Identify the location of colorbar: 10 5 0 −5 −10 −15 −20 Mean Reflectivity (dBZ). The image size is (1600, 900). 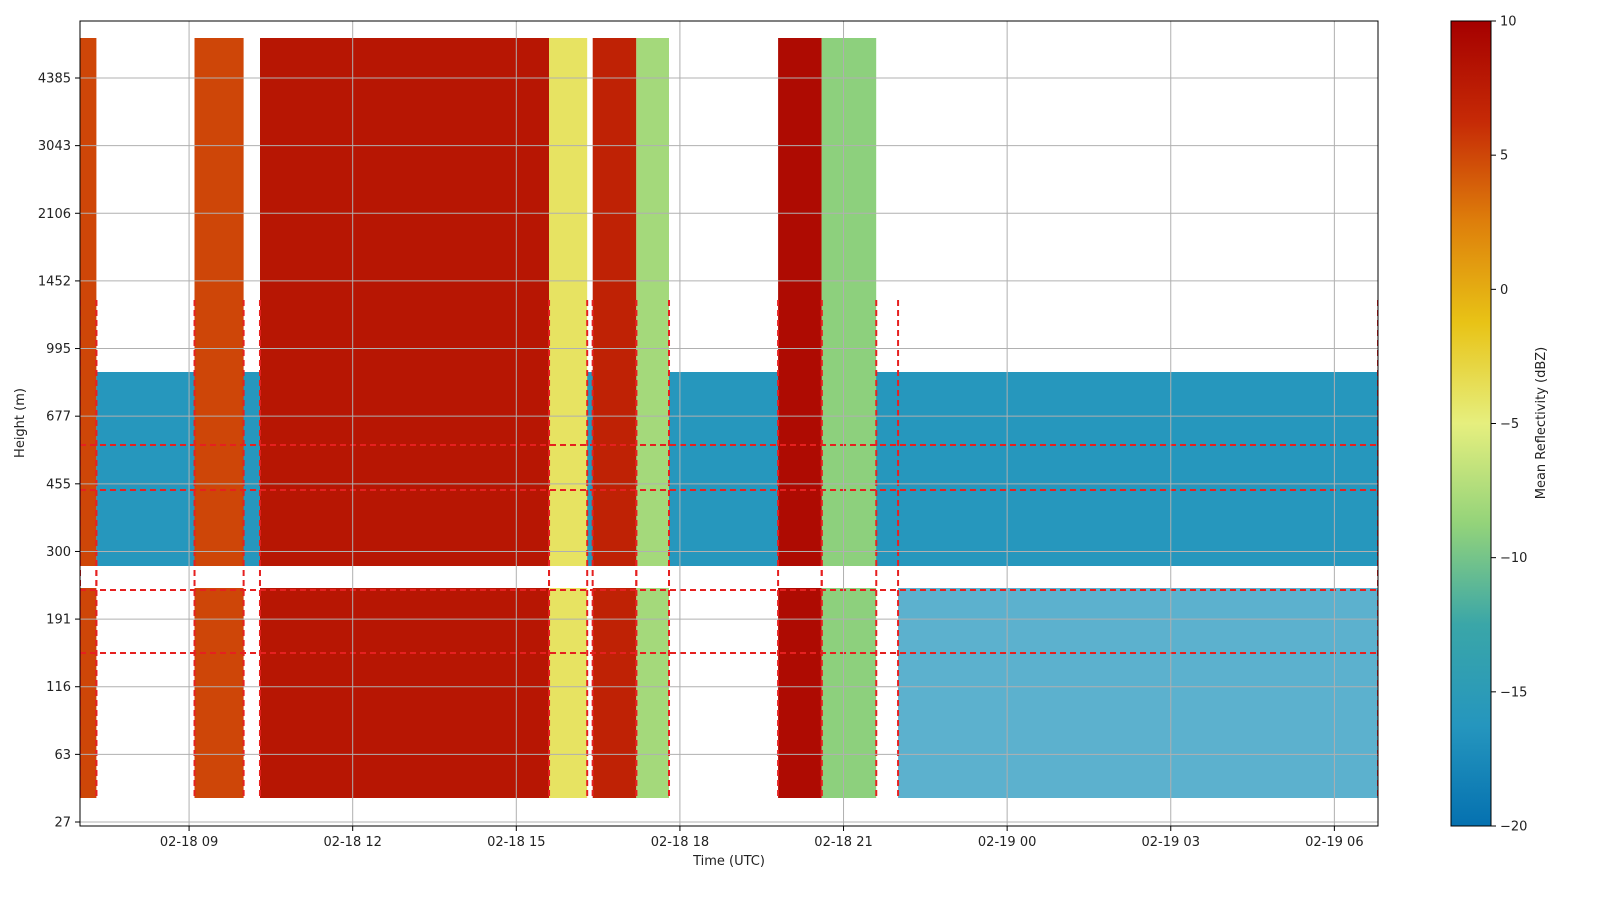
(1499, 425).